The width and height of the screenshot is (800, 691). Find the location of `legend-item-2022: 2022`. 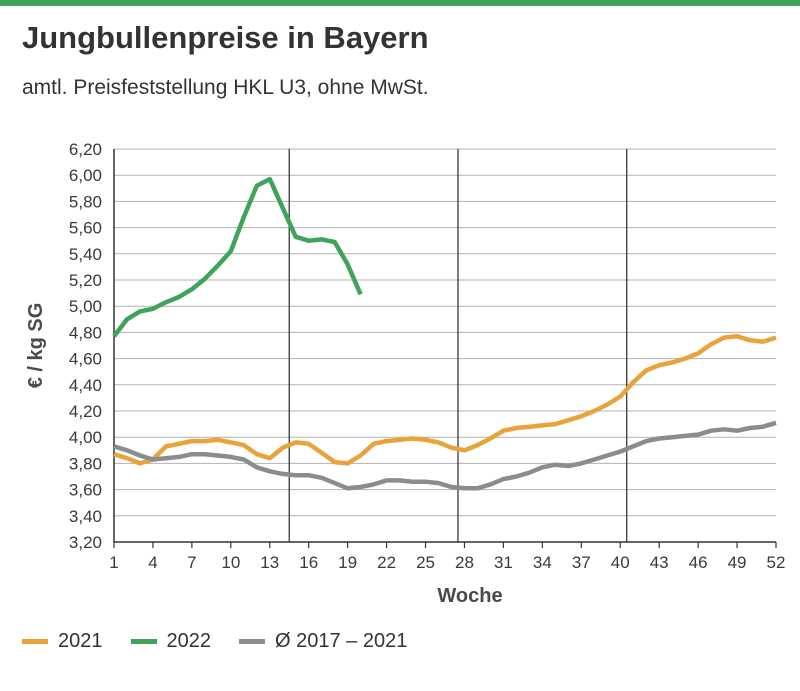

legend-item-2022: 2022 is located at coordinates (171, 641).